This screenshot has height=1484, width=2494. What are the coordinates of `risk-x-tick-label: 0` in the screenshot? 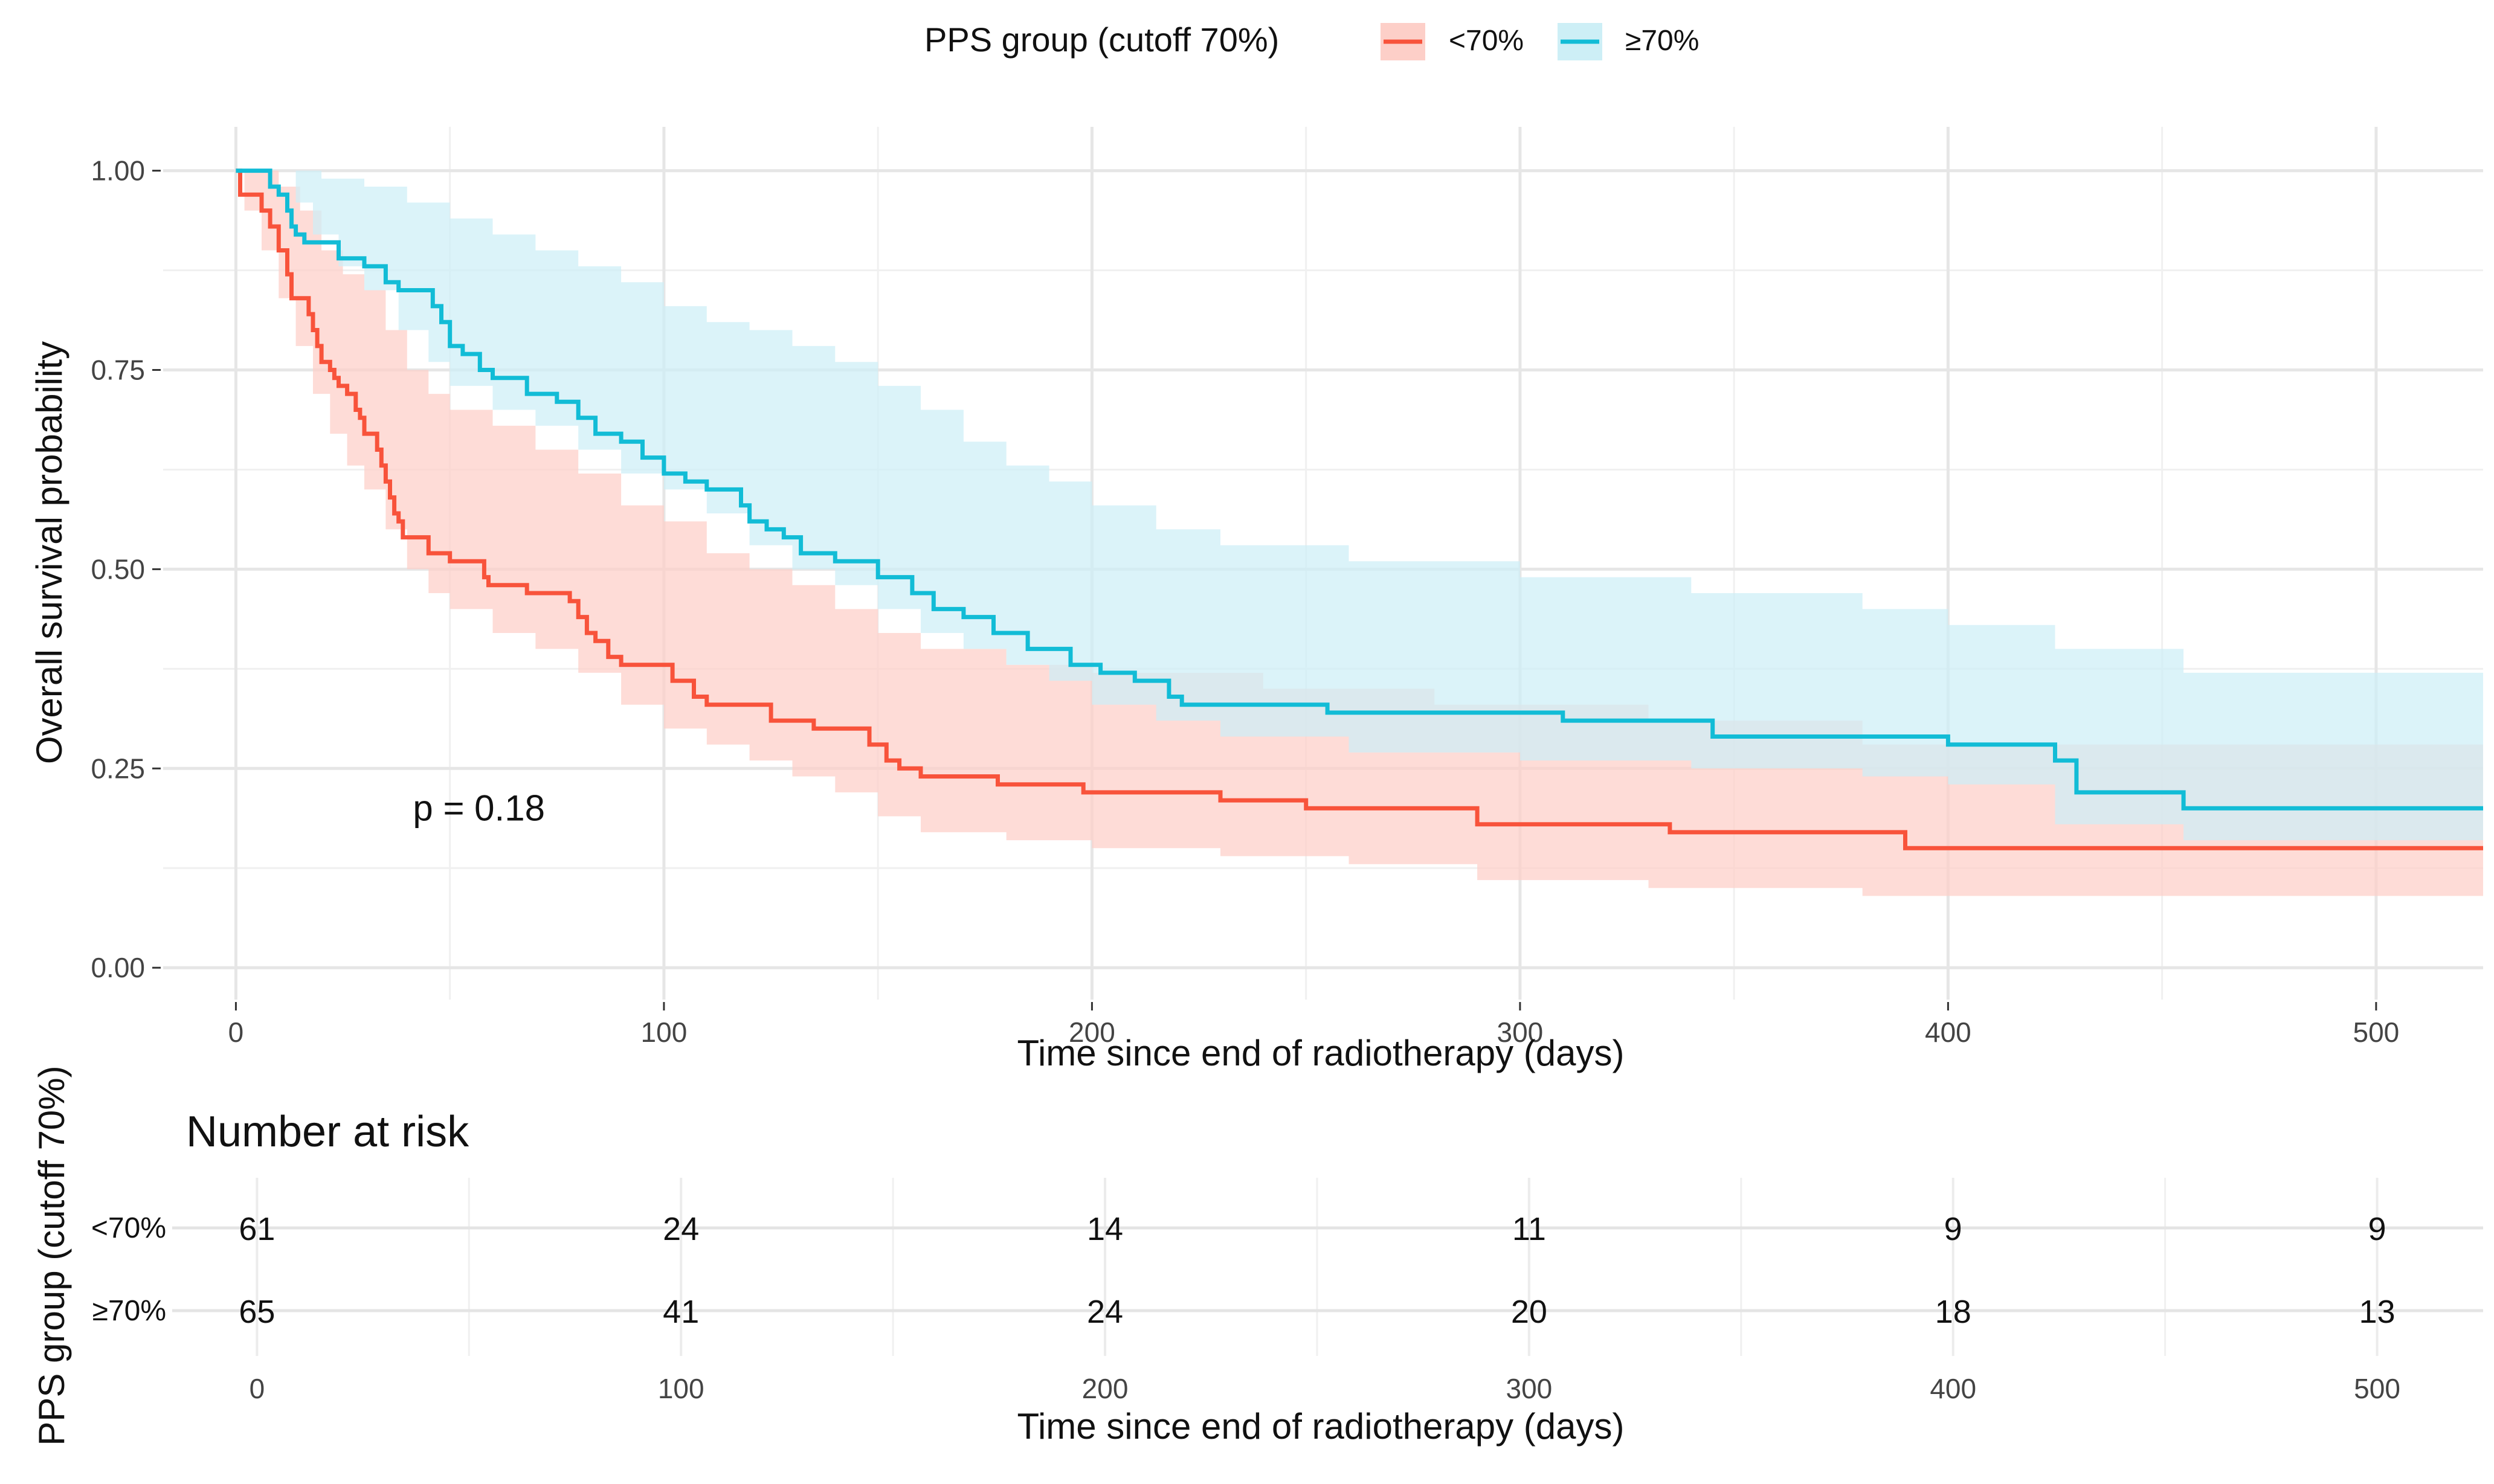 It's located at (257, 1388).